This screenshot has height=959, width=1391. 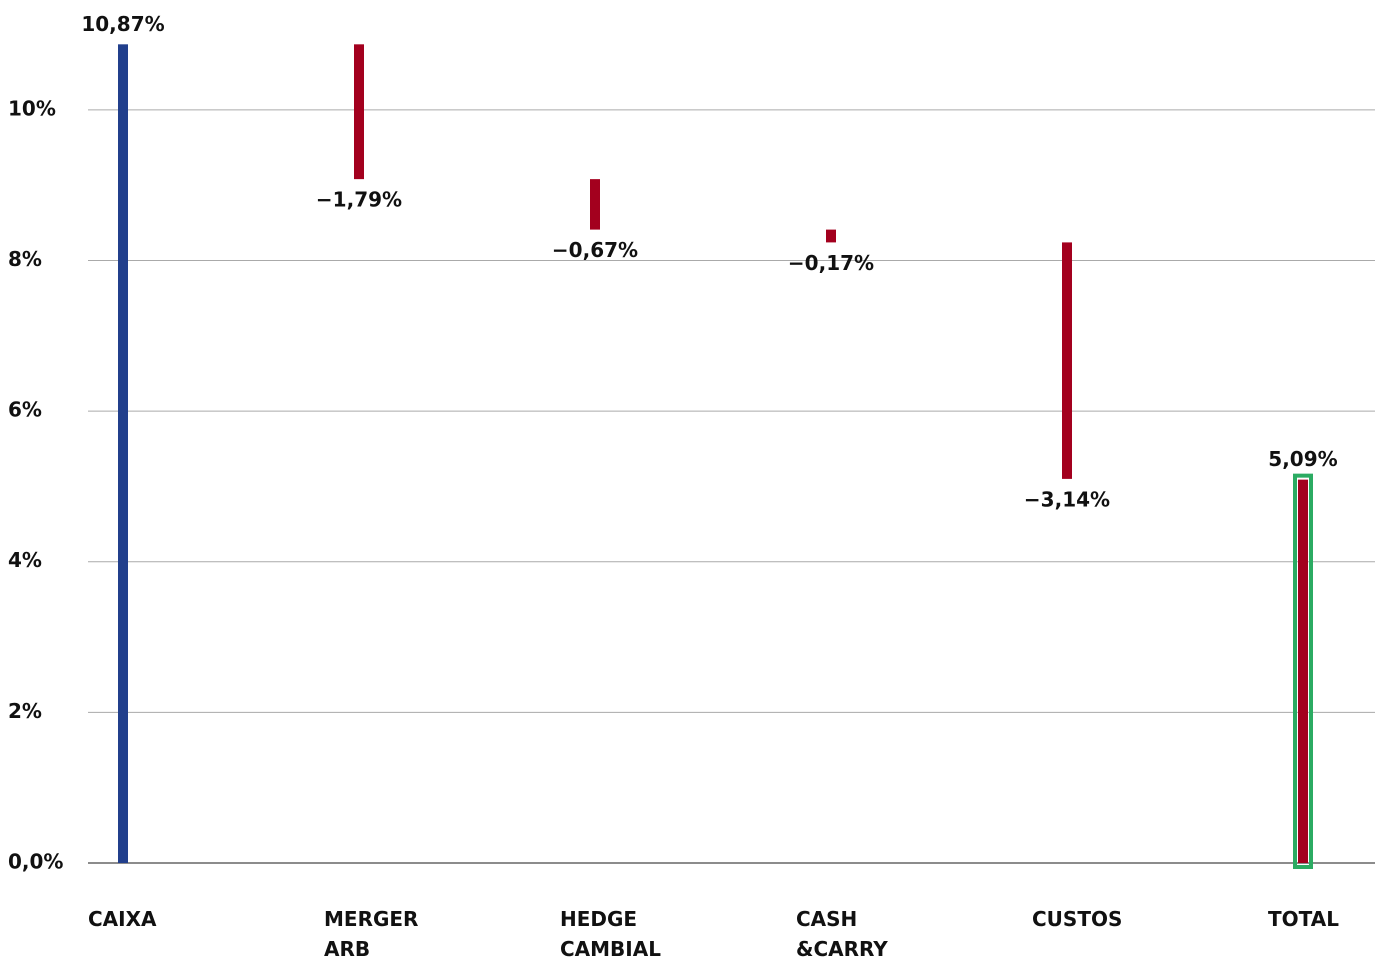 I want to click on value-label: −3,14%, so click(x=1067, y=499).